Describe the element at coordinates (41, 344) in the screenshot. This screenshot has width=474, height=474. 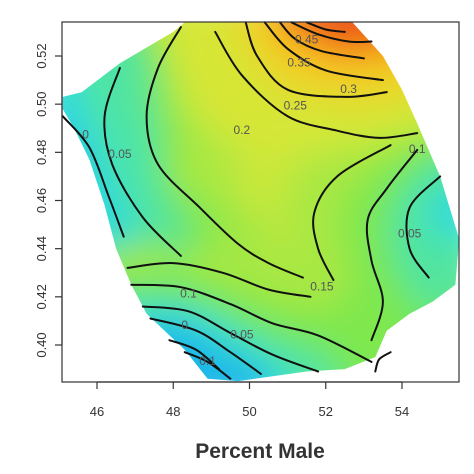
I see `y-tick-label: 0.40` at that location.